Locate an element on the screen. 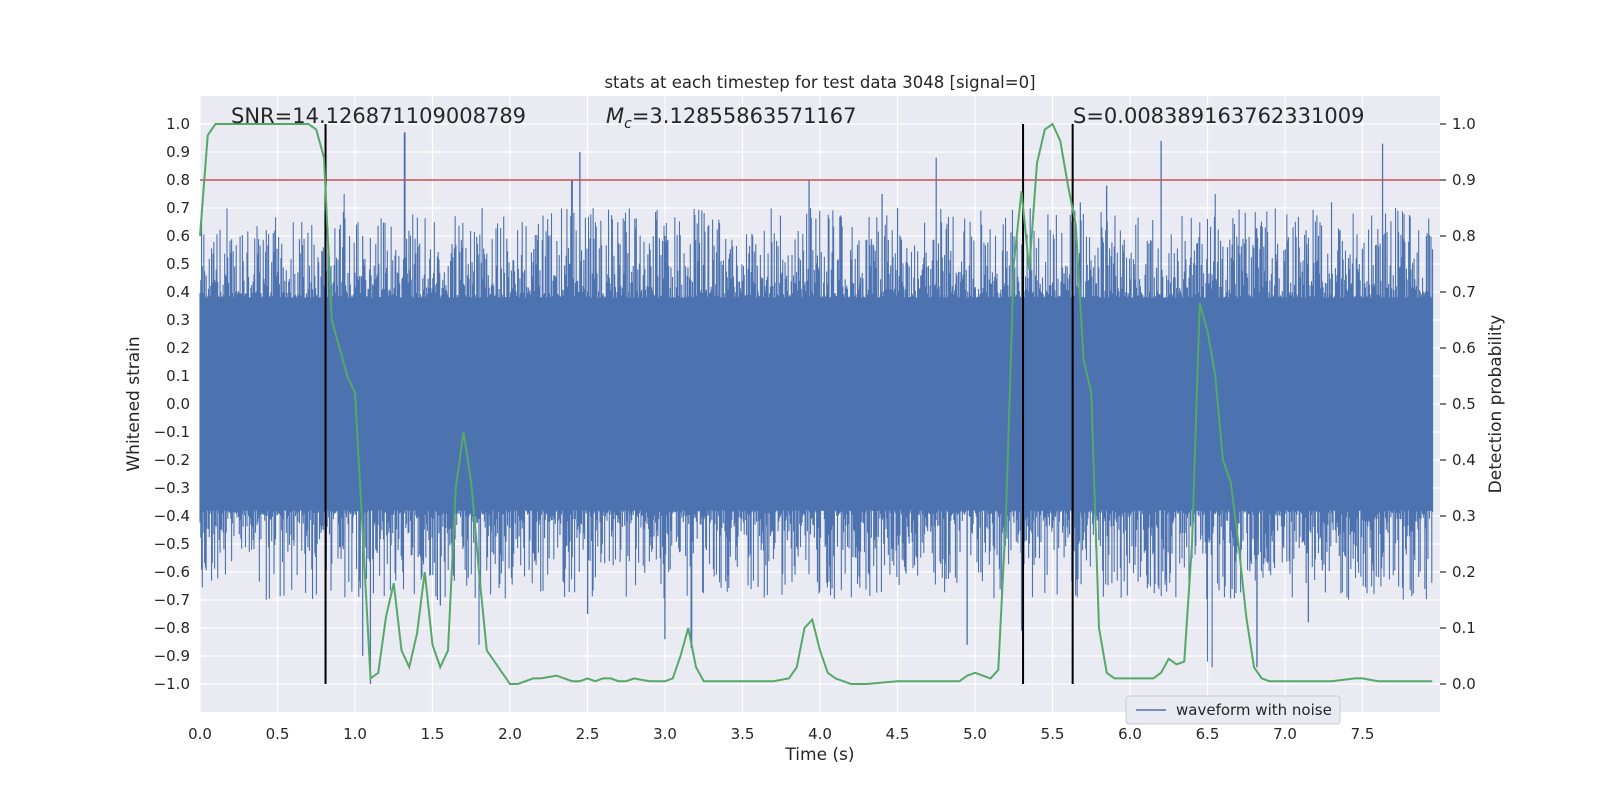  x-tick-label: 7.0 is located at coordinates (1285, 734).